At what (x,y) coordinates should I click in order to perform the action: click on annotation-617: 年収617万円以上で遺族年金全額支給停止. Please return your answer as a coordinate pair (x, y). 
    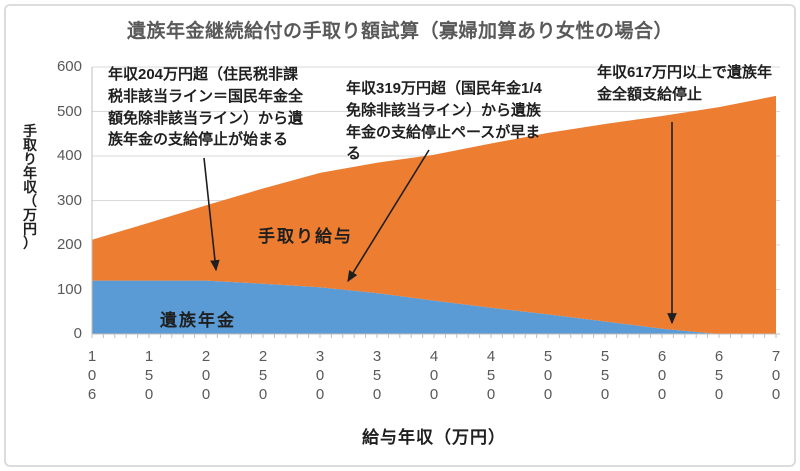
    Looking at the image, I should click on (685, 83).